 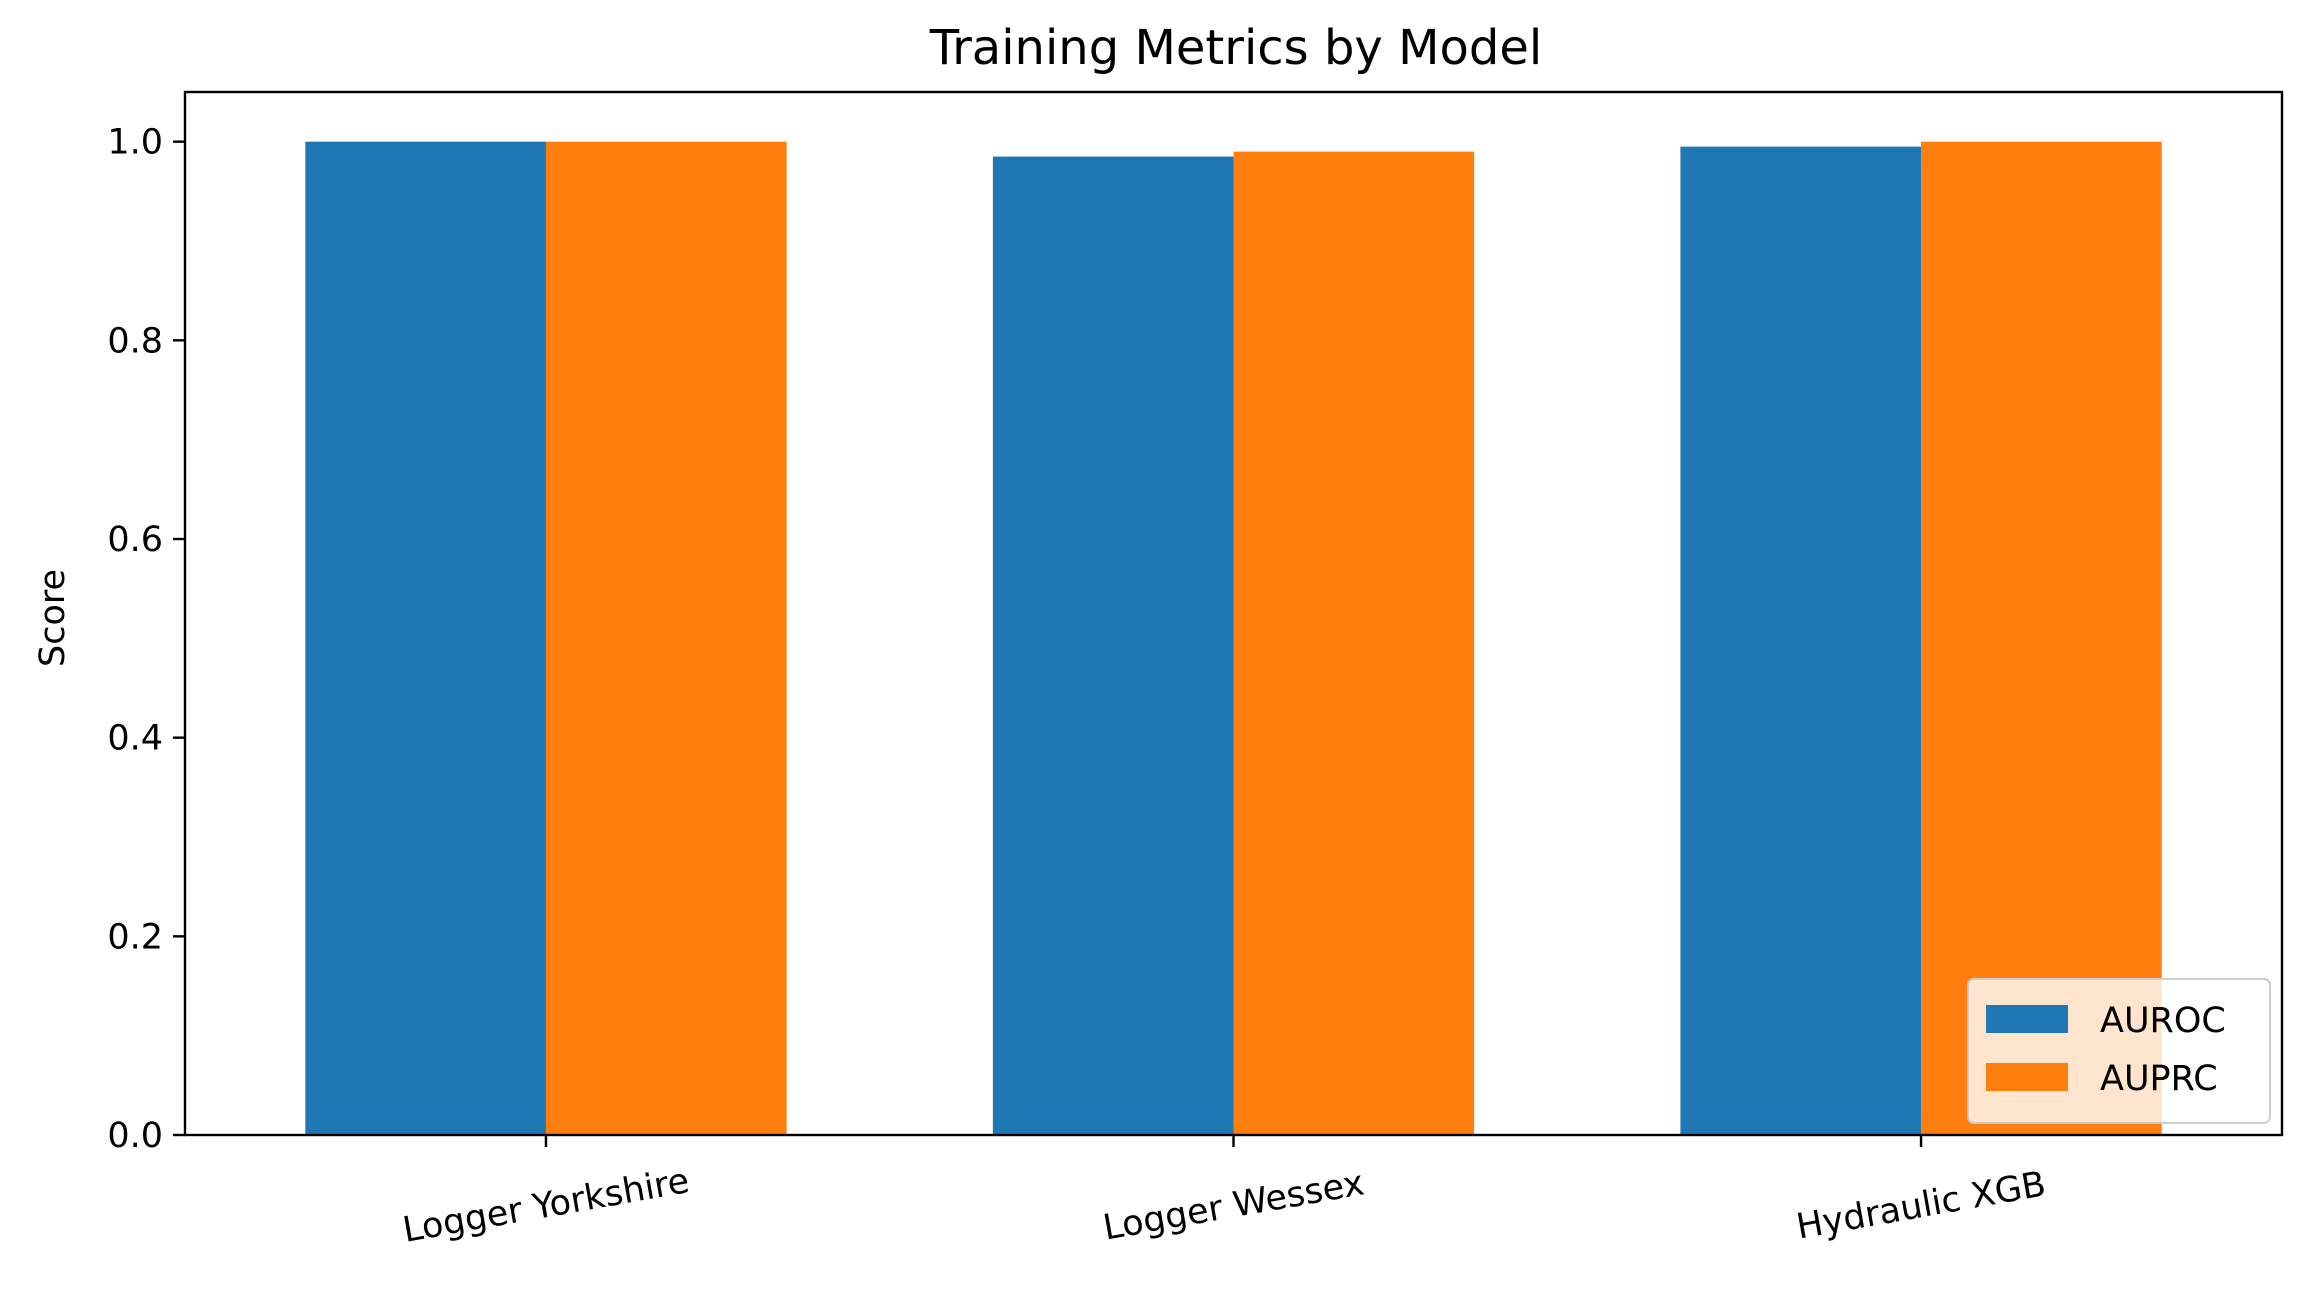 What do you see at coordinates (146, 639) in the screenshot?
I see `y-ticks: 0.0 0.2 0.4 0.6 0.8 1.0` at bounding box center [146, 639].